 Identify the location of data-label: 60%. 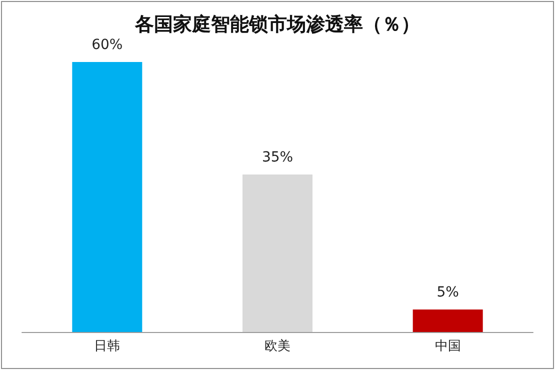
(107, 45).